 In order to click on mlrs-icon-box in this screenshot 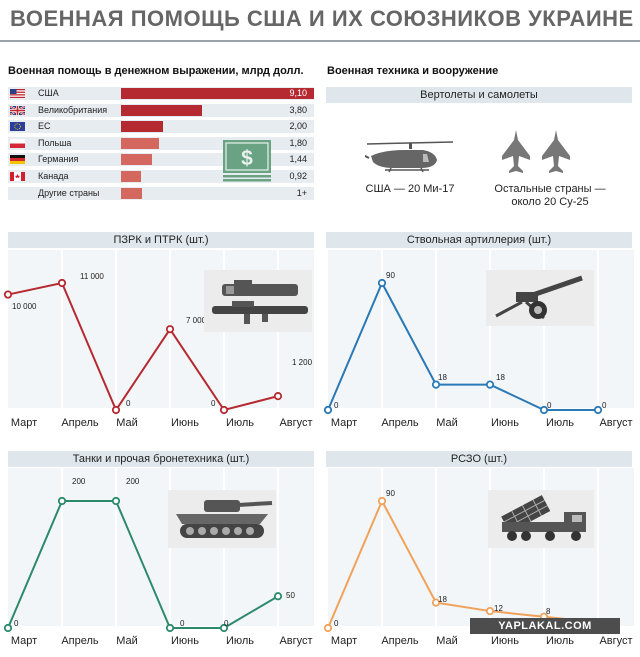, I will do `click(541, 519)`.